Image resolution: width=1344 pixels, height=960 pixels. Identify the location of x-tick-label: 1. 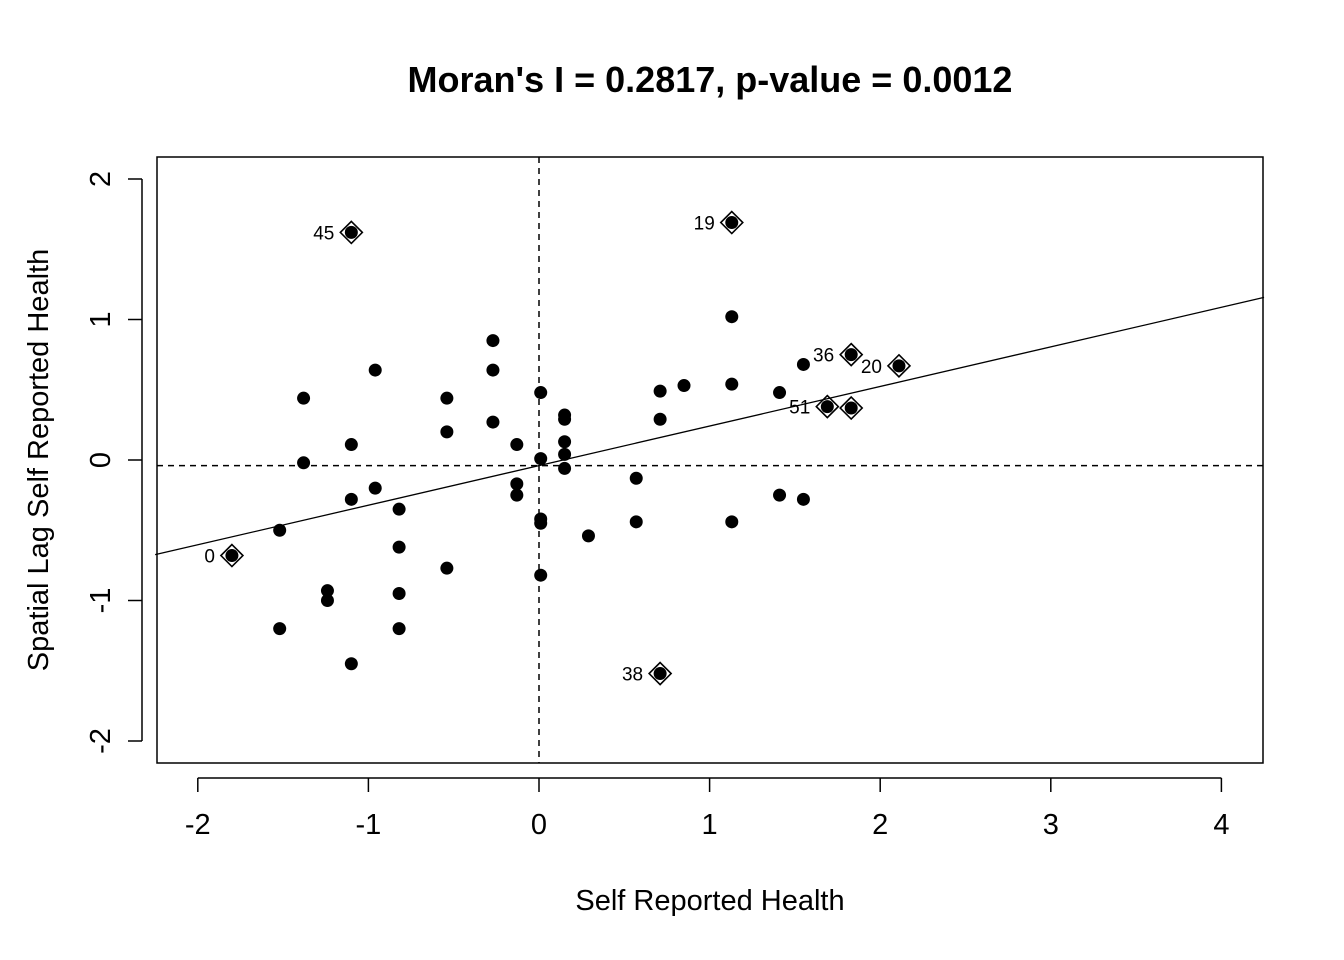
(710, 825).